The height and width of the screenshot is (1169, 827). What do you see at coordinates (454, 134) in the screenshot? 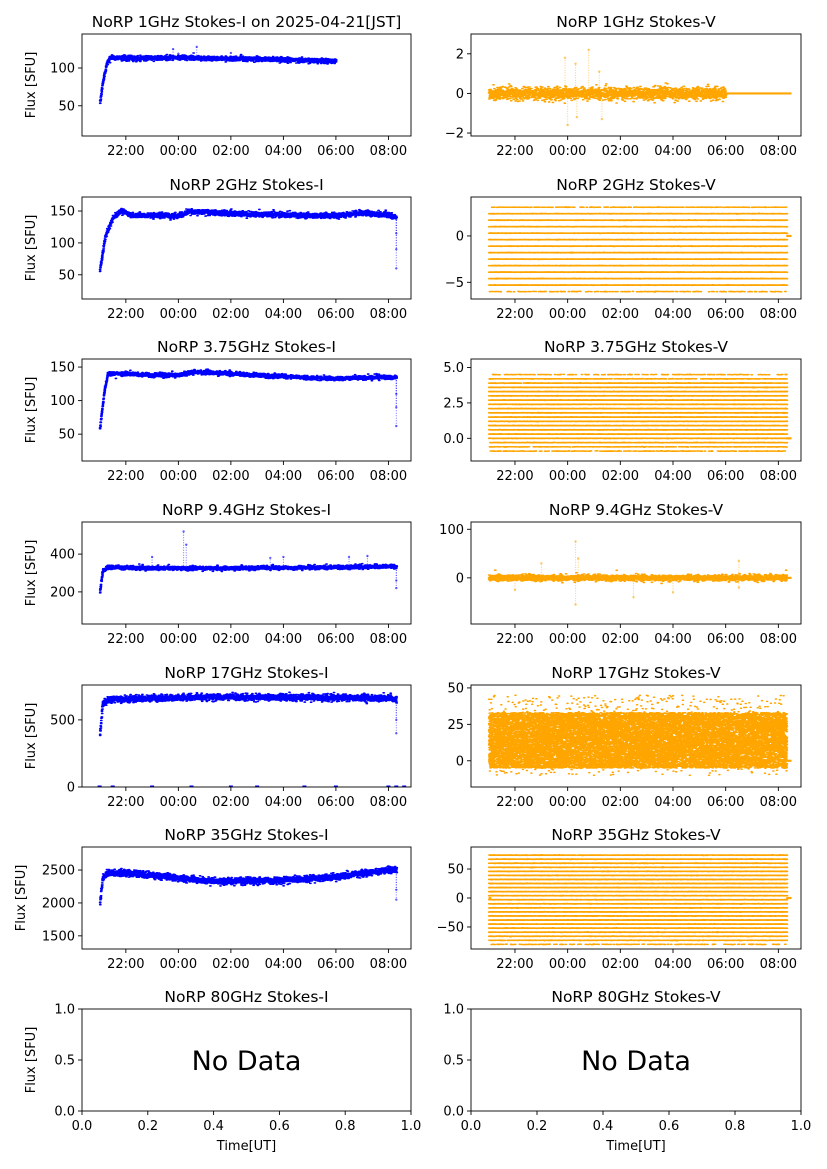
I see `y-tick-label: −2` at bounding box center [454, 134].